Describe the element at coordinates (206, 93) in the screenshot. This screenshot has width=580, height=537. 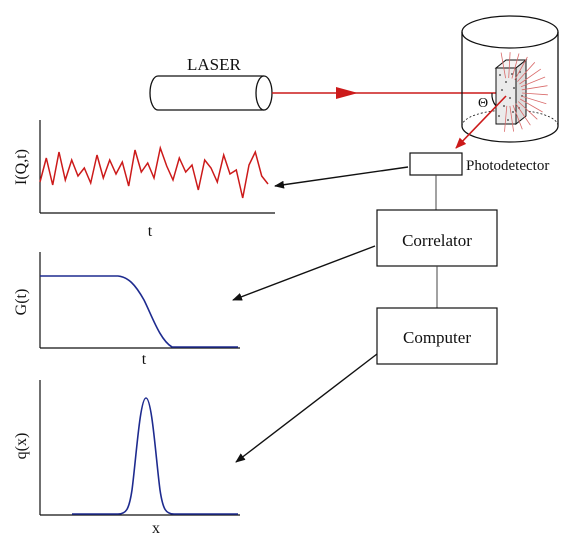
I see `laser-tube` at that location.